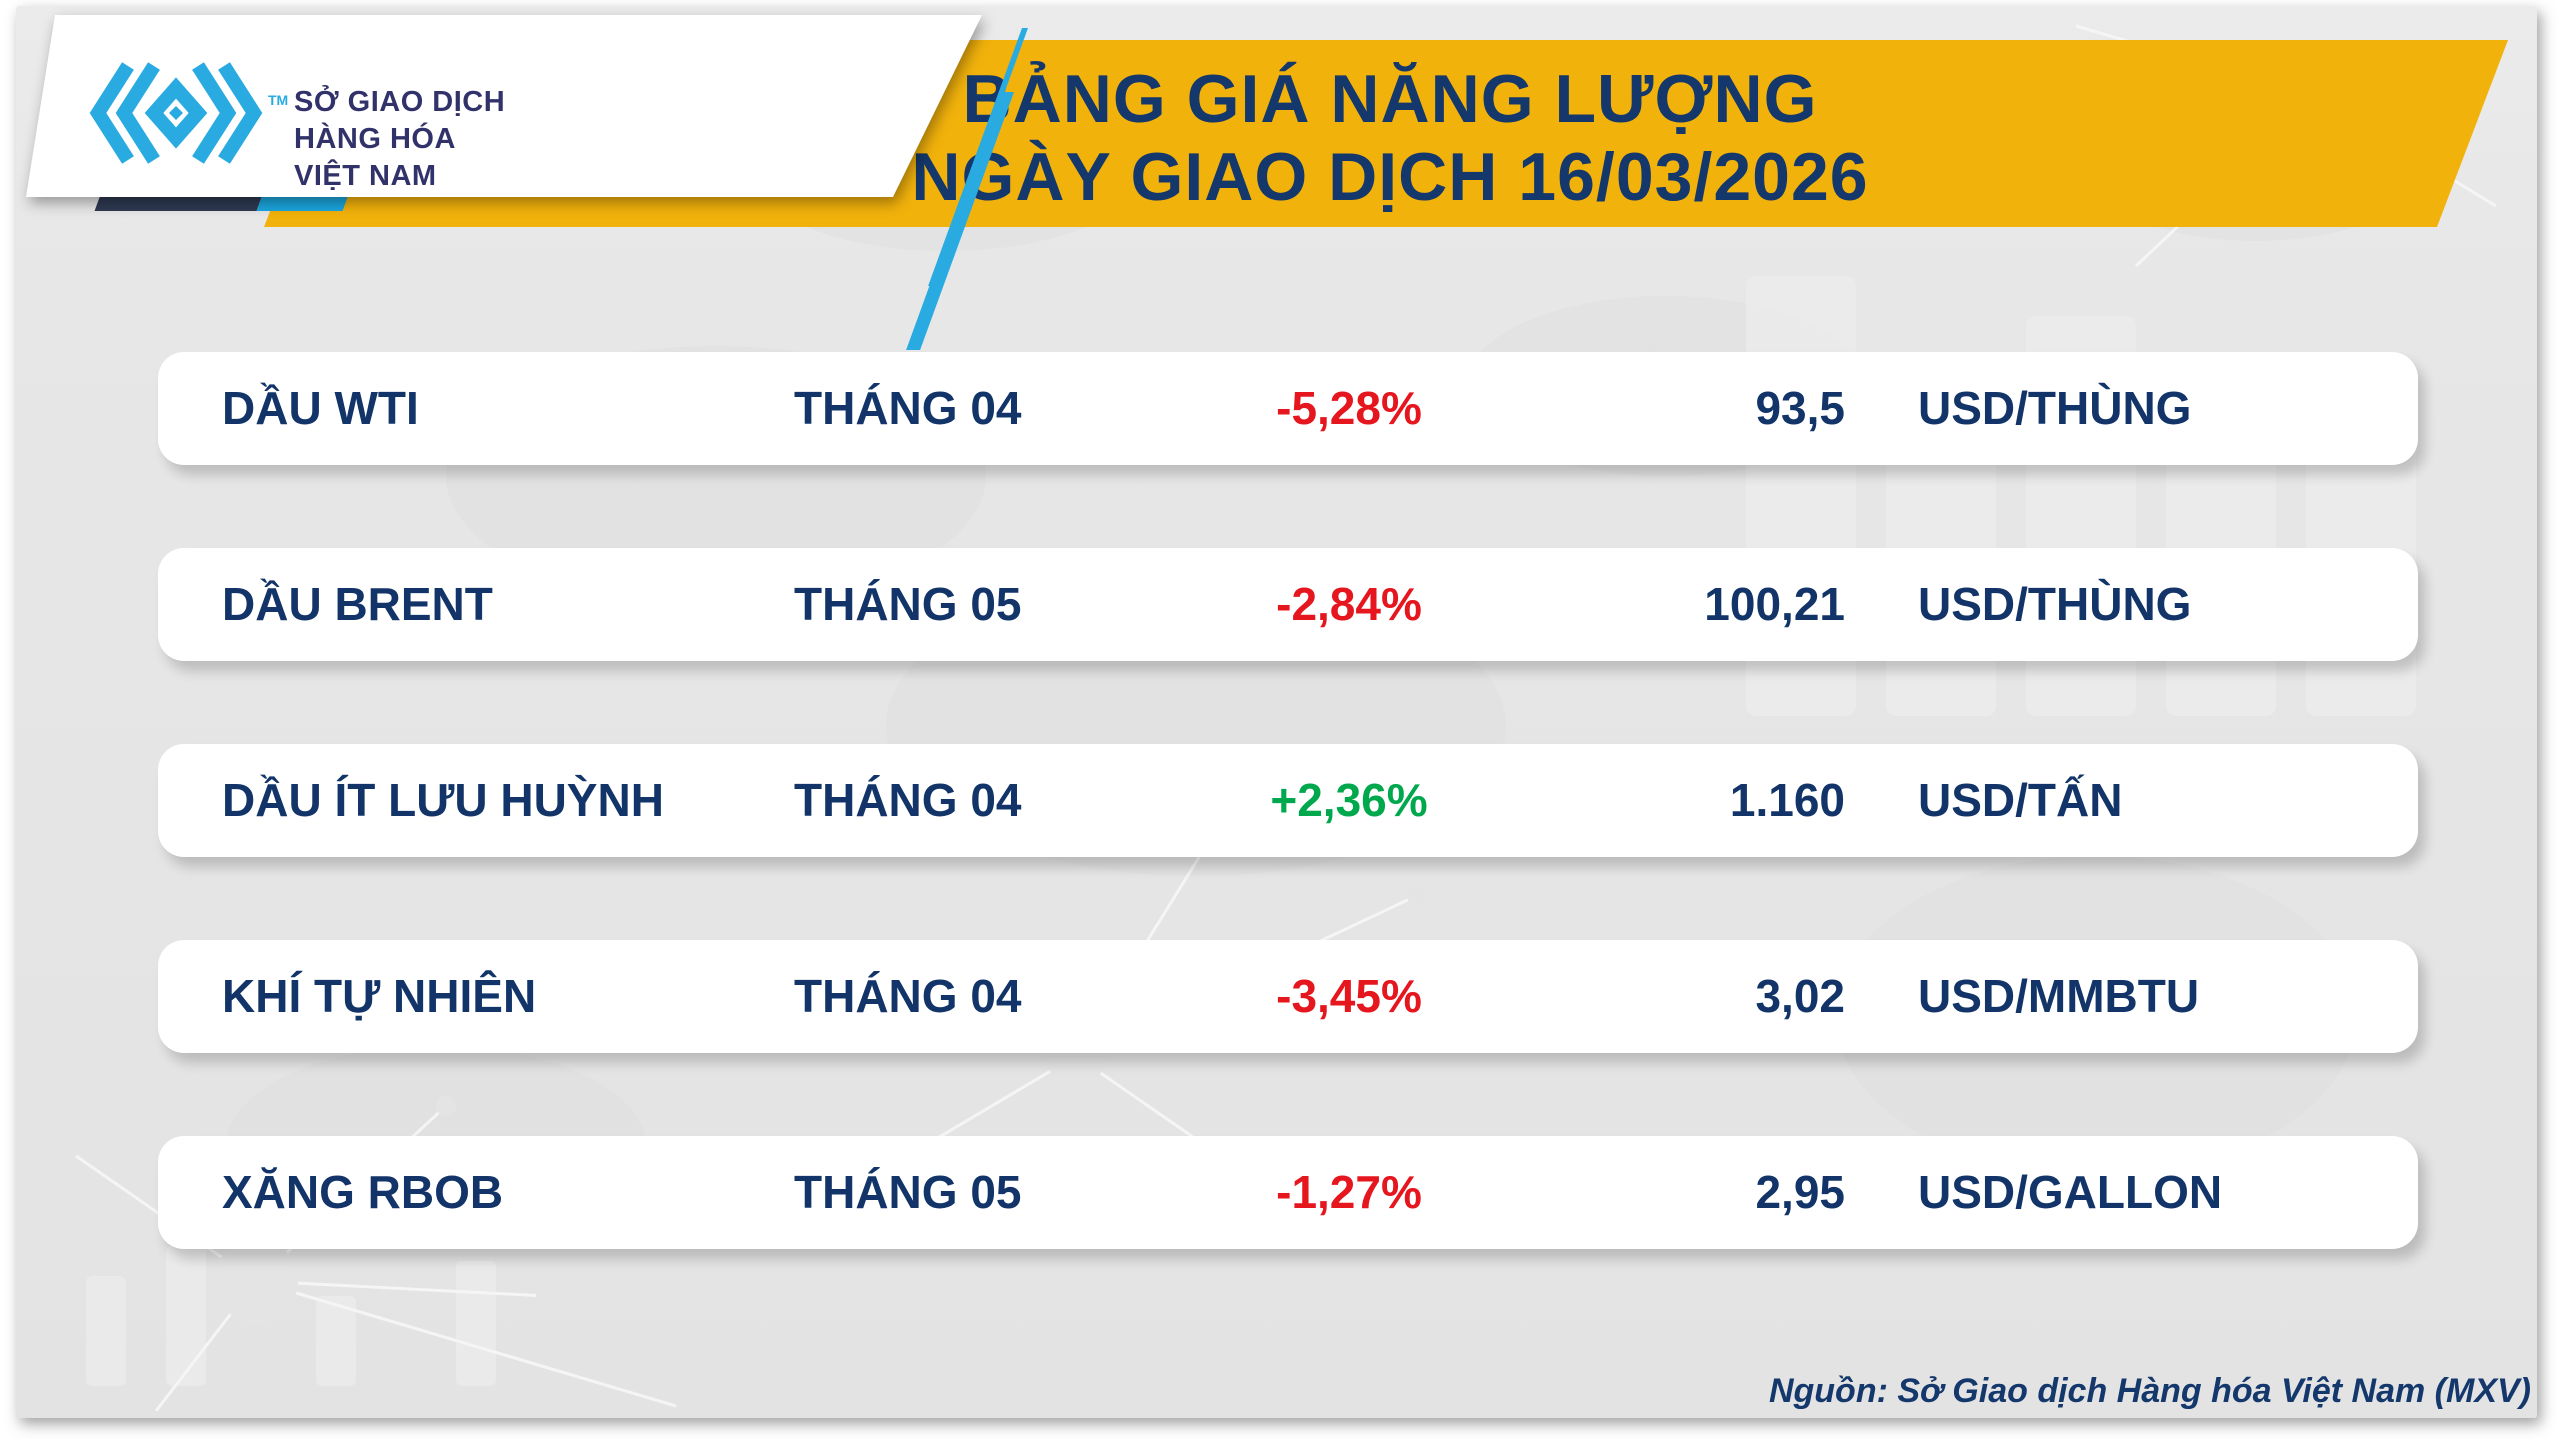  Describe the element at coordinates (1349, 408) in the screenshot. I see `change-percent: -5,28%` at that location.